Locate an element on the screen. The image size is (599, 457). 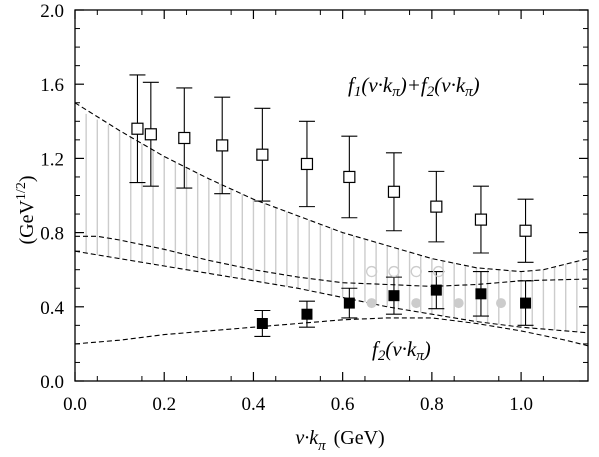
y-axis-label: (GeV1/2) is located at coordinates (26, 210).